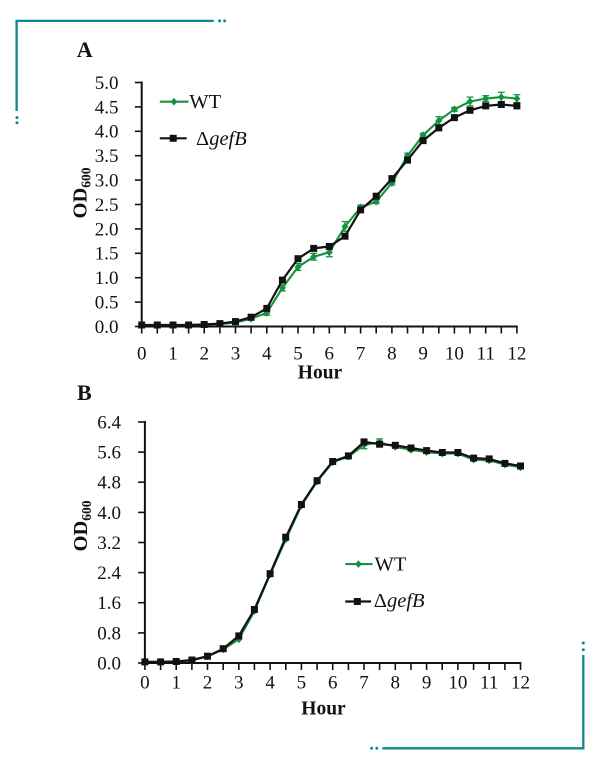  I want to click on svg-text: 1.6, so click(109, 603).